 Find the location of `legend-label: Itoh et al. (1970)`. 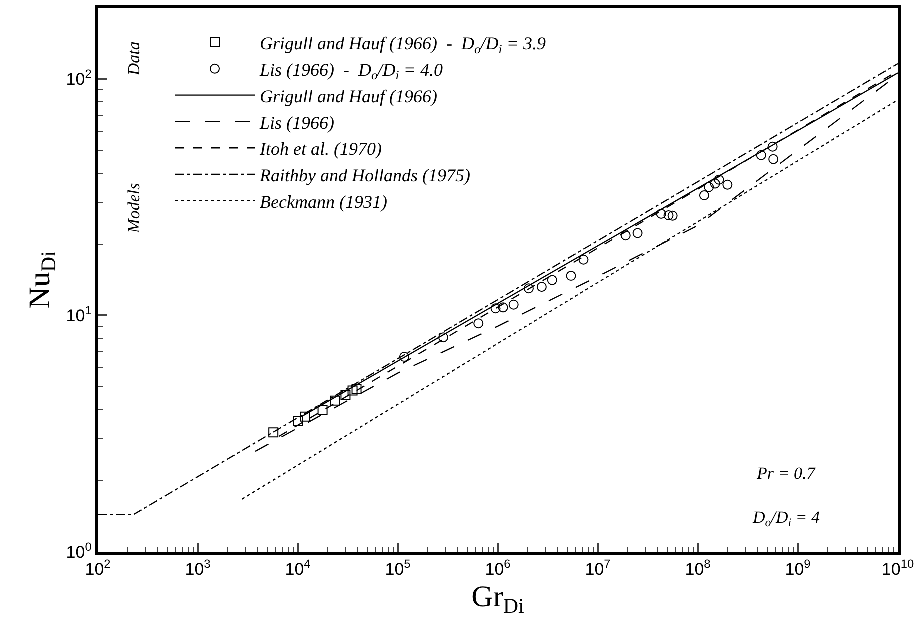

legend-label: Itoh et al. (1970) is located at coordinates (320, 149).